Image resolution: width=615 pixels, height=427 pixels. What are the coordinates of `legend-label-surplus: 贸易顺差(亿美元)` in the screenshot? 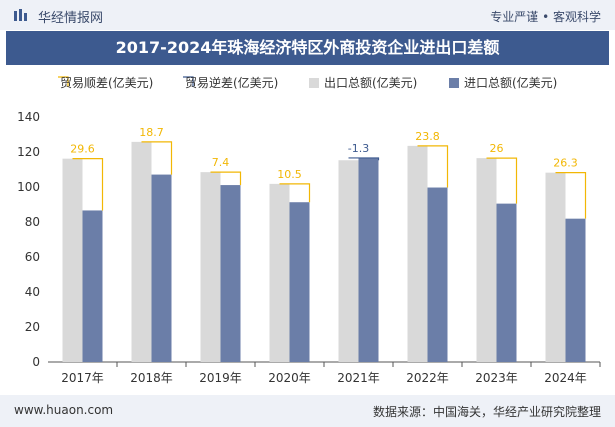 It's located at (106, 82).